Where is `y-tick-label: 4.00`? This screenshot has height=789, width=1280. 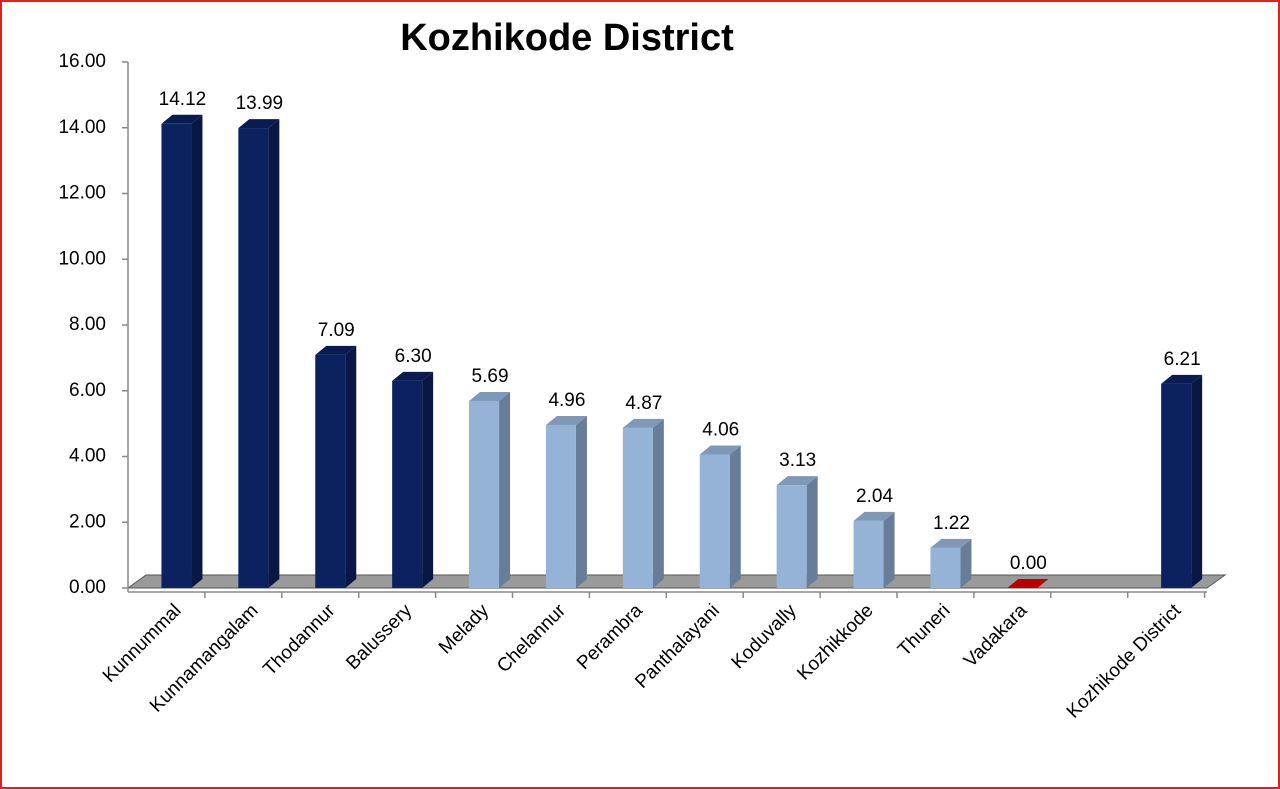 y-tick-label: 4.00 is located at coordinates (87, 456).